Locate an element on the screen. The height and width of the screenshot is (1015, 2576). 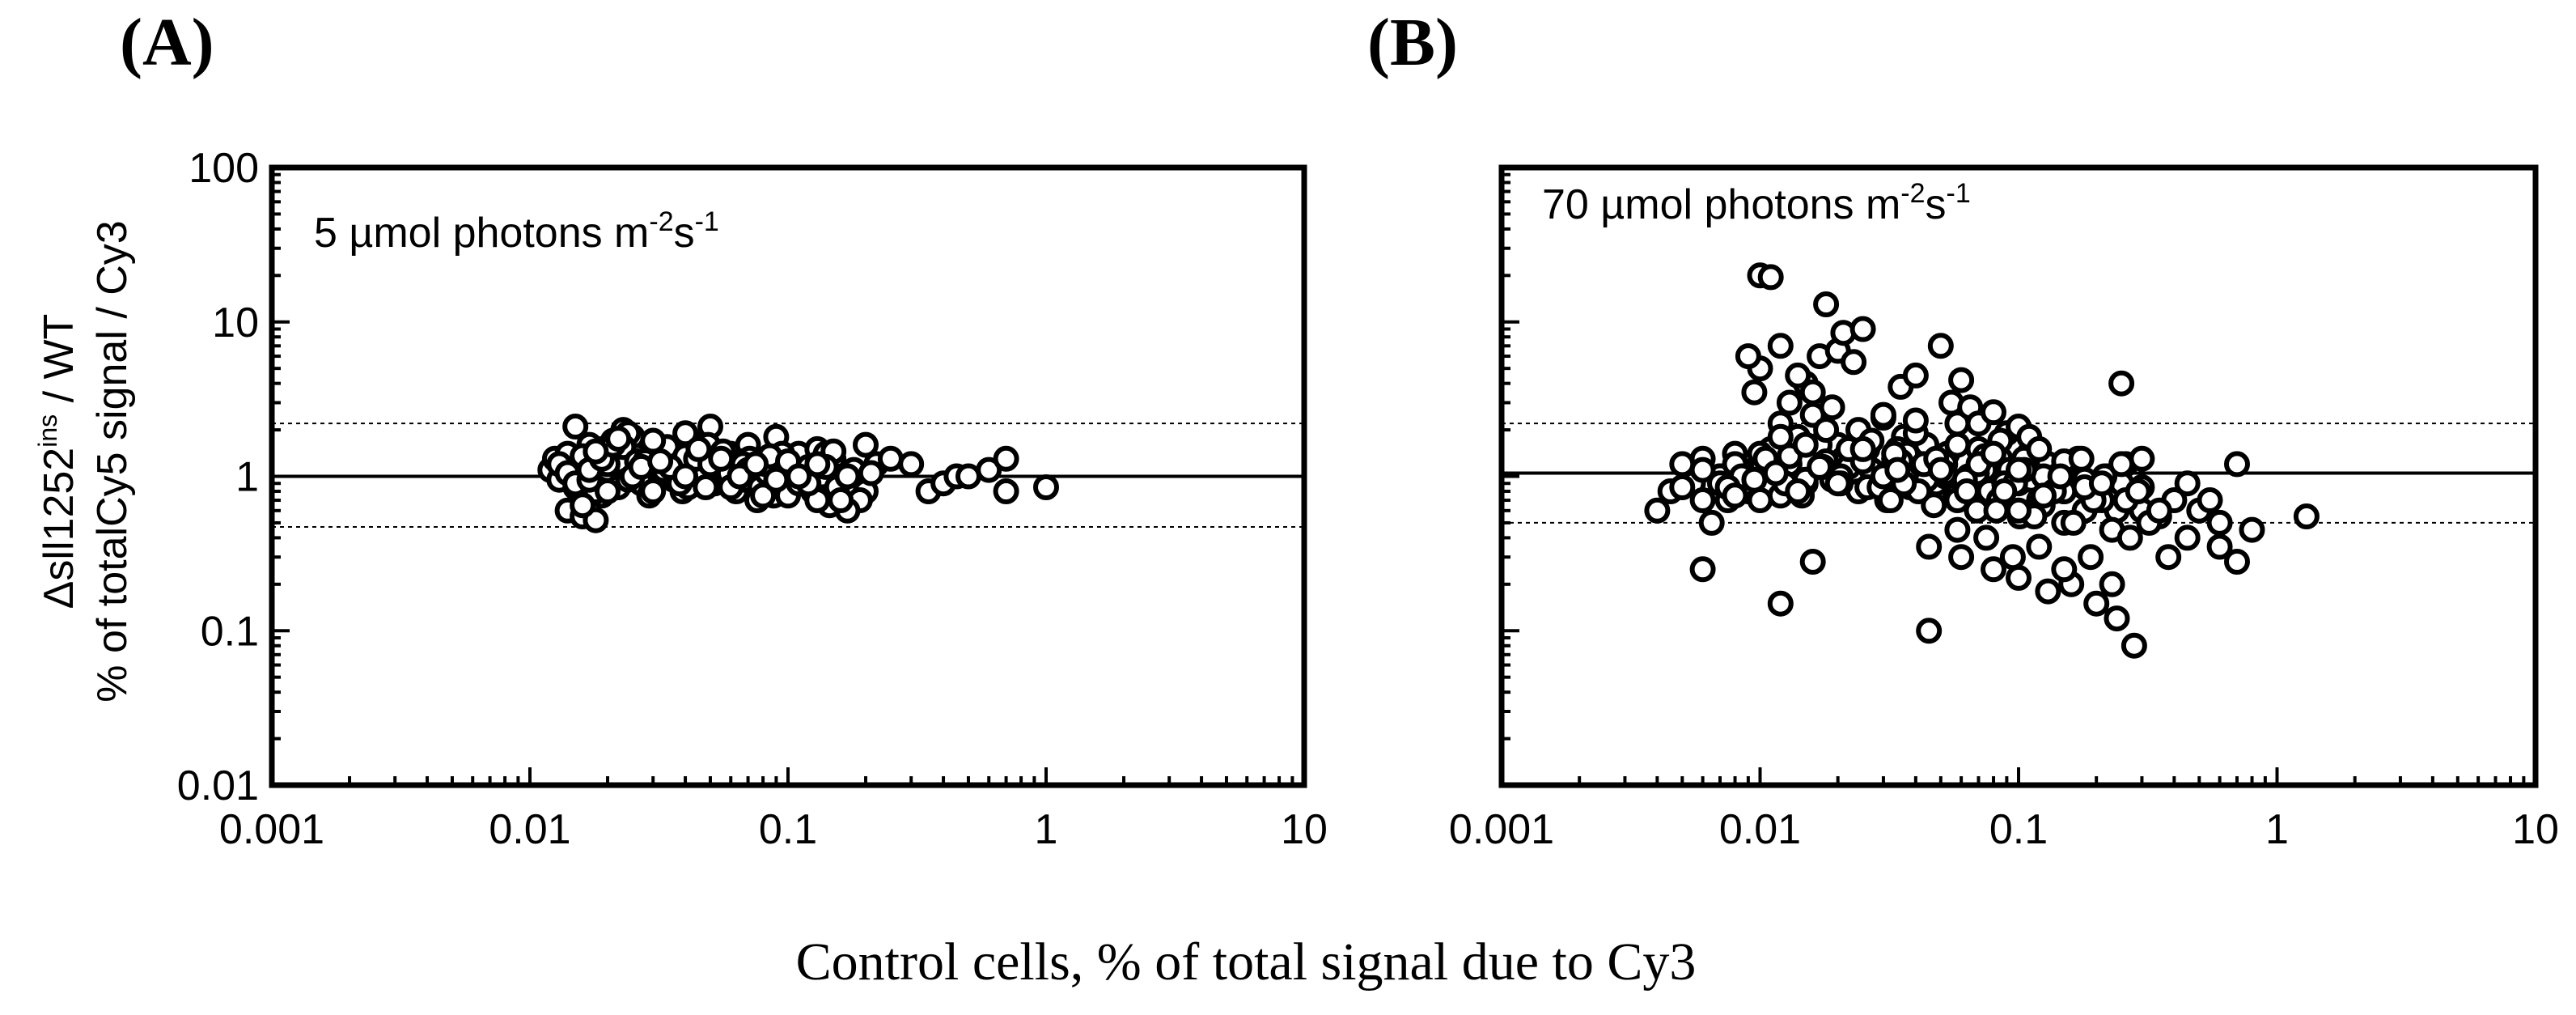
panel-a-annotation: 5 µmol photons m-2s-1 is located at coordinates (516, 232).